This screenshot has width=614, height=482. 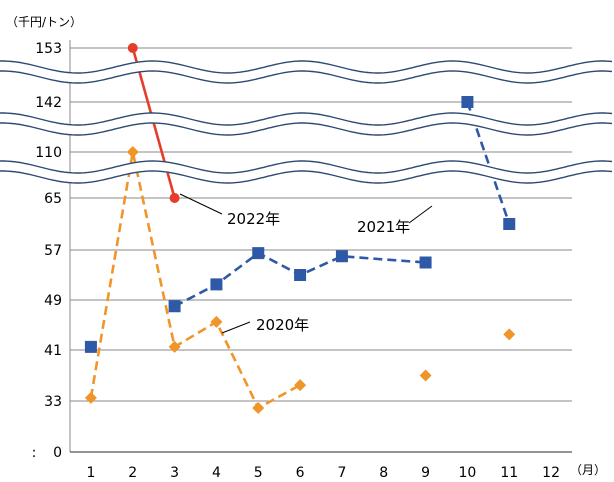 What do you see at coordinates (300, 473) in the screenshot?
I see `x-tick-label: 6` at bounding box center [300, 473].